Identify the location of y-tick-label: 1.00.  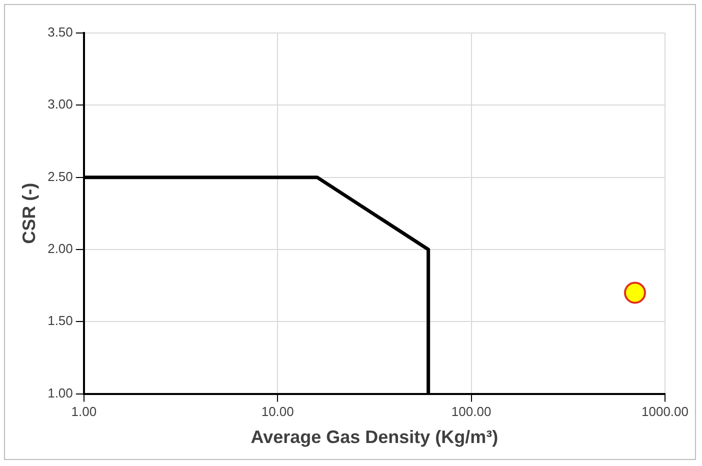
(60, 392).